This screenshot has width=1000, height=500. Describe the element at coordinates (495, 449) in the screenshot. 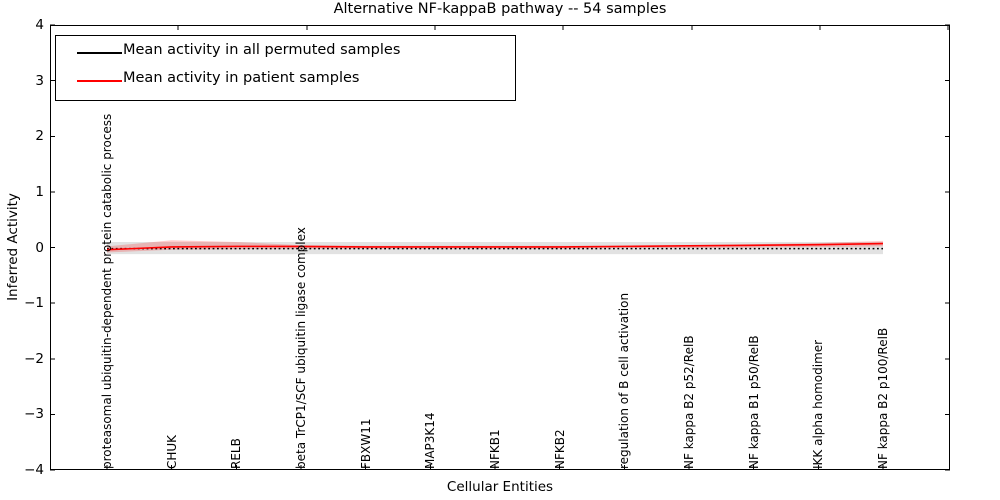

I see `x-tick-label: NFKB1` at that location.